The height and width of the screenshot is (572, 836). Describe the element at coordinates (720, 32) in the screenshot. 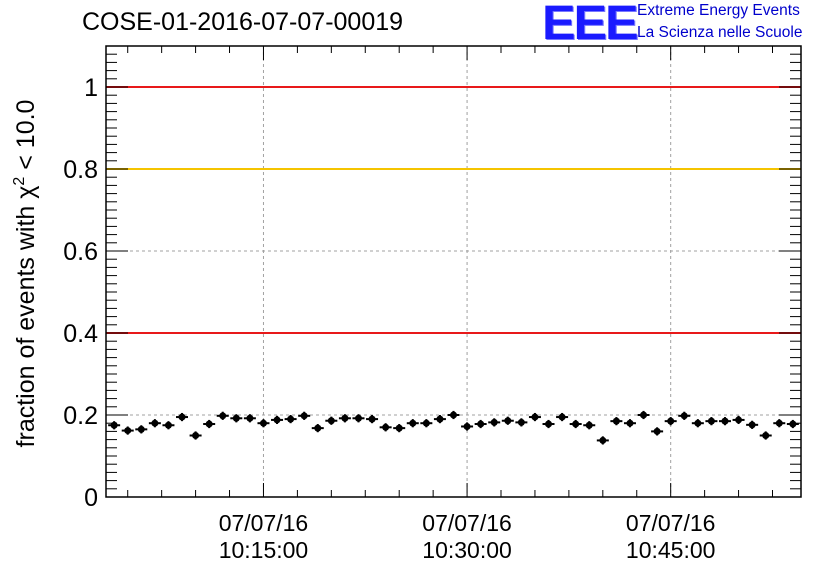

I see `logo-line-2: La Scienza nelle Scuole` at that location.